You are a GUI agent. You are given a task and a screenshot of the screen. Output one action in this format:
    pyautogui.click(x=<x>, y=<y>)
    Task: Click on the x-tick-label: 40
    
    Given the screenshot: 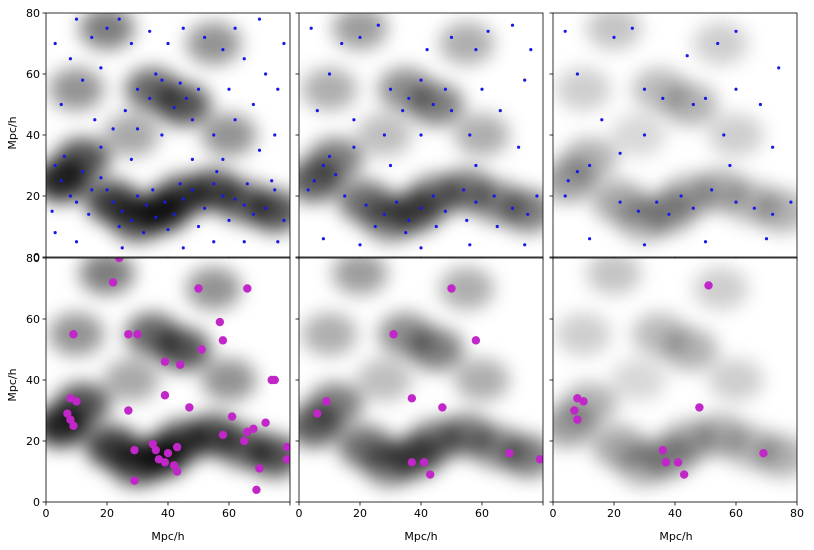 What is the action you would take?
    pyautogui.click(x=421, y=513)
    